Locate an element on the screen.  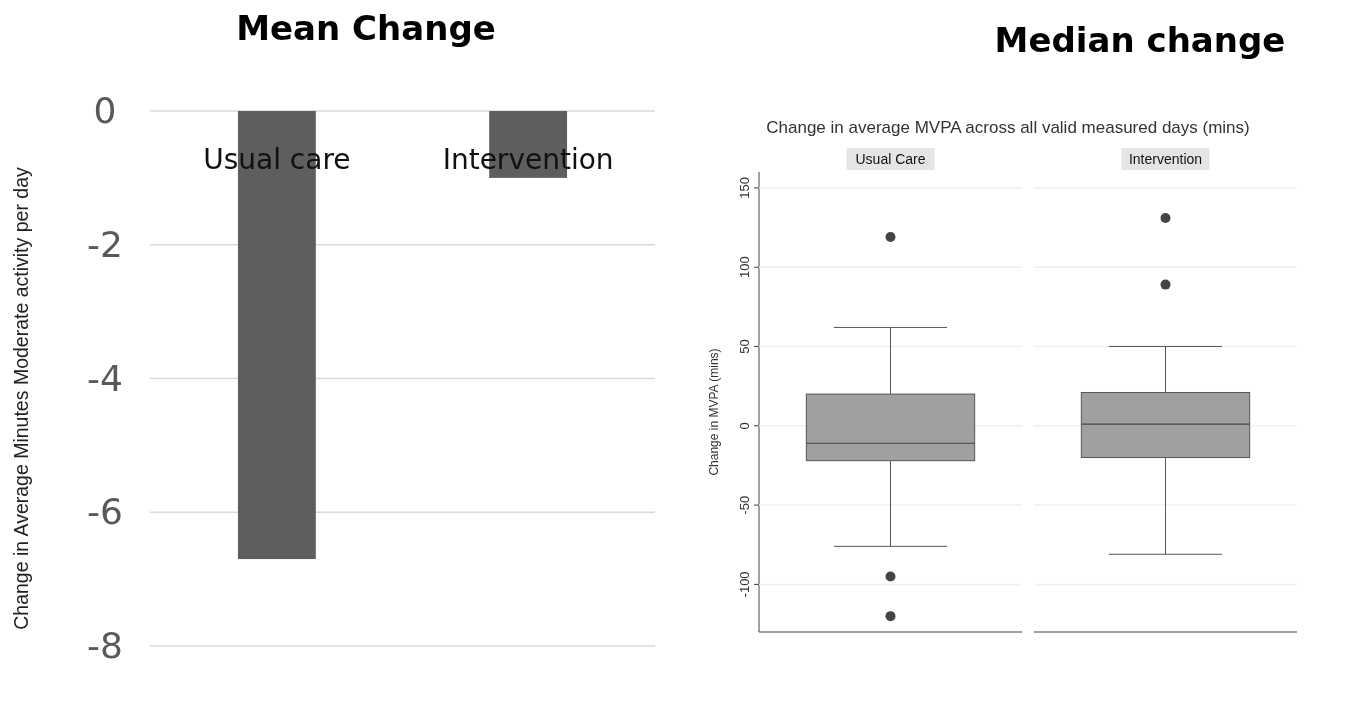
y-axis-title: Change in MVPA (mins) is located at coordinates (714, 412).